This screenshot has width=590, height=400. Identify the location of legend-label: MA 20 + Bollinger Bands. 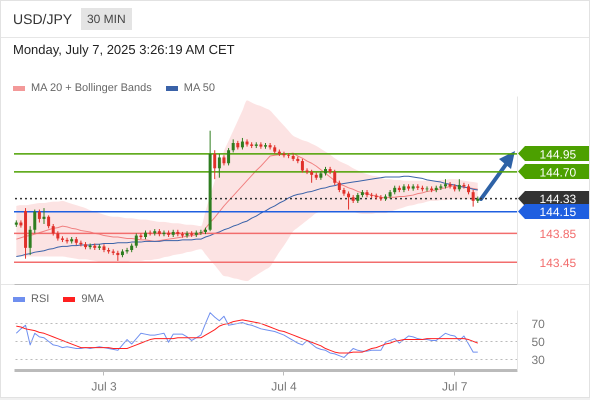
(91, 88).